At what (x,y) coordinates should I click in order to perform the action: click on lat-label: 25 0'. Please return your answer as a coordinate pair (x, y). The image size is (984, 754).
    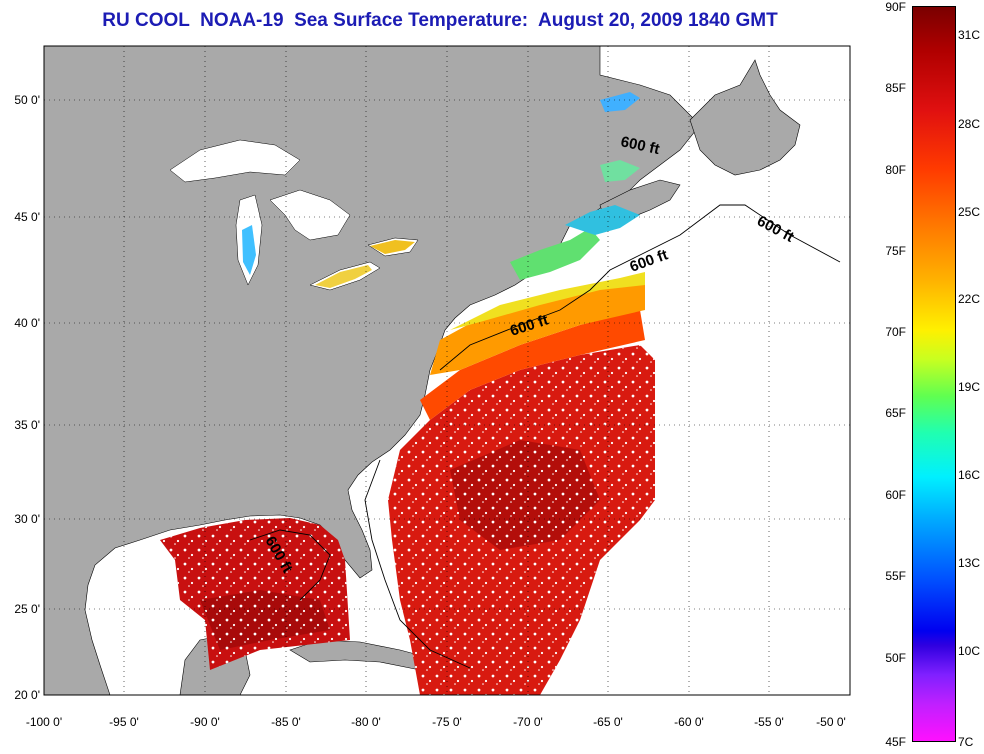
    Looking at the image, I should click on (27, 609).